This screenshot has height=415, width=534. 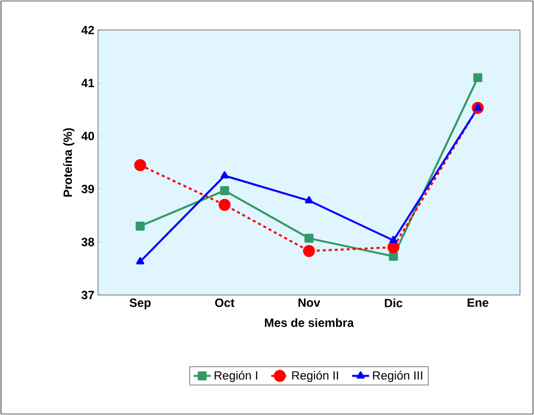 I want to click on y-tick-label: 42, so click(x=87, y=30).